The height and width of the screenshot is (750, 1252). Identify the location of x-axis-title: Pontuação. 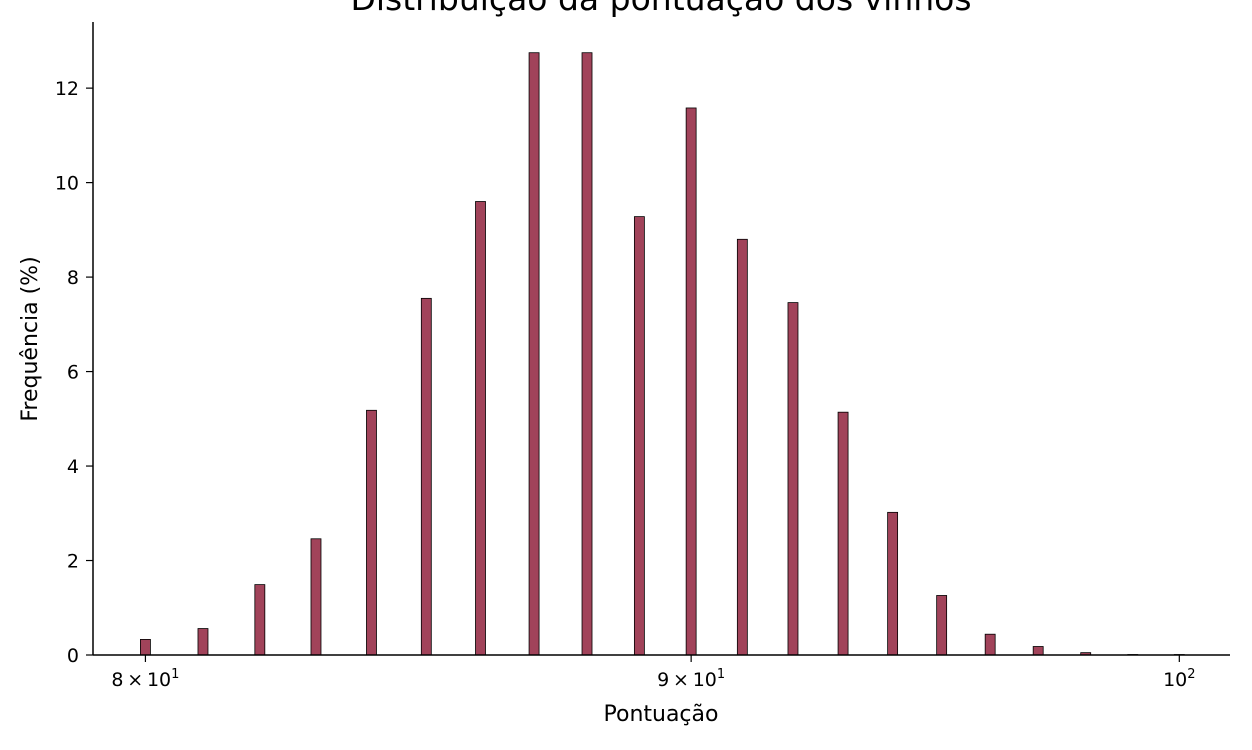
(661, 714).